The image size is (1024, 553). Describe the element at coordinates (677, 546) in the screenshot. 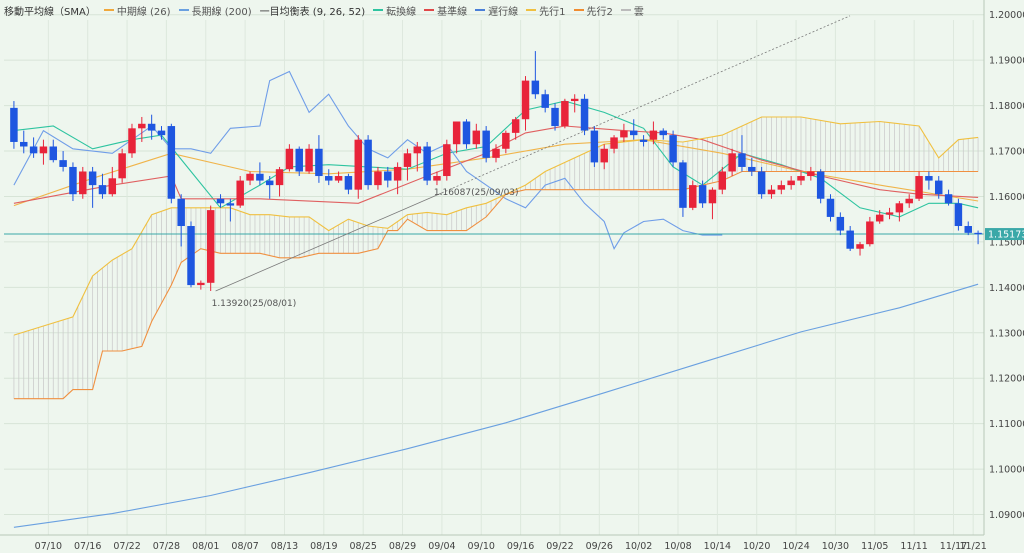

I see `x-tick-label: 10/08` at that location.